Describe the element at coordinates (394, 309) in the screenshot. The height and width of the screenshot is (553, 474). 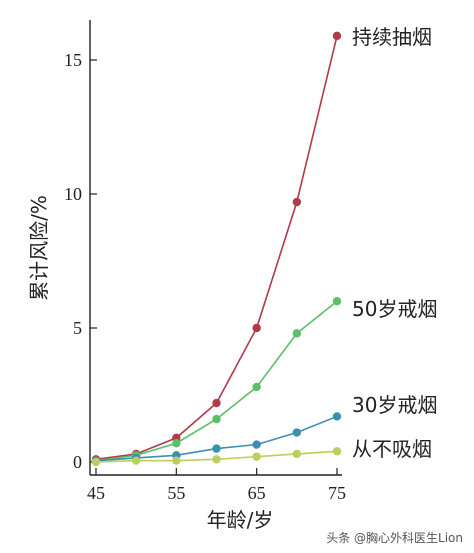
I see `series-label: 50岁戒烟` at that location.